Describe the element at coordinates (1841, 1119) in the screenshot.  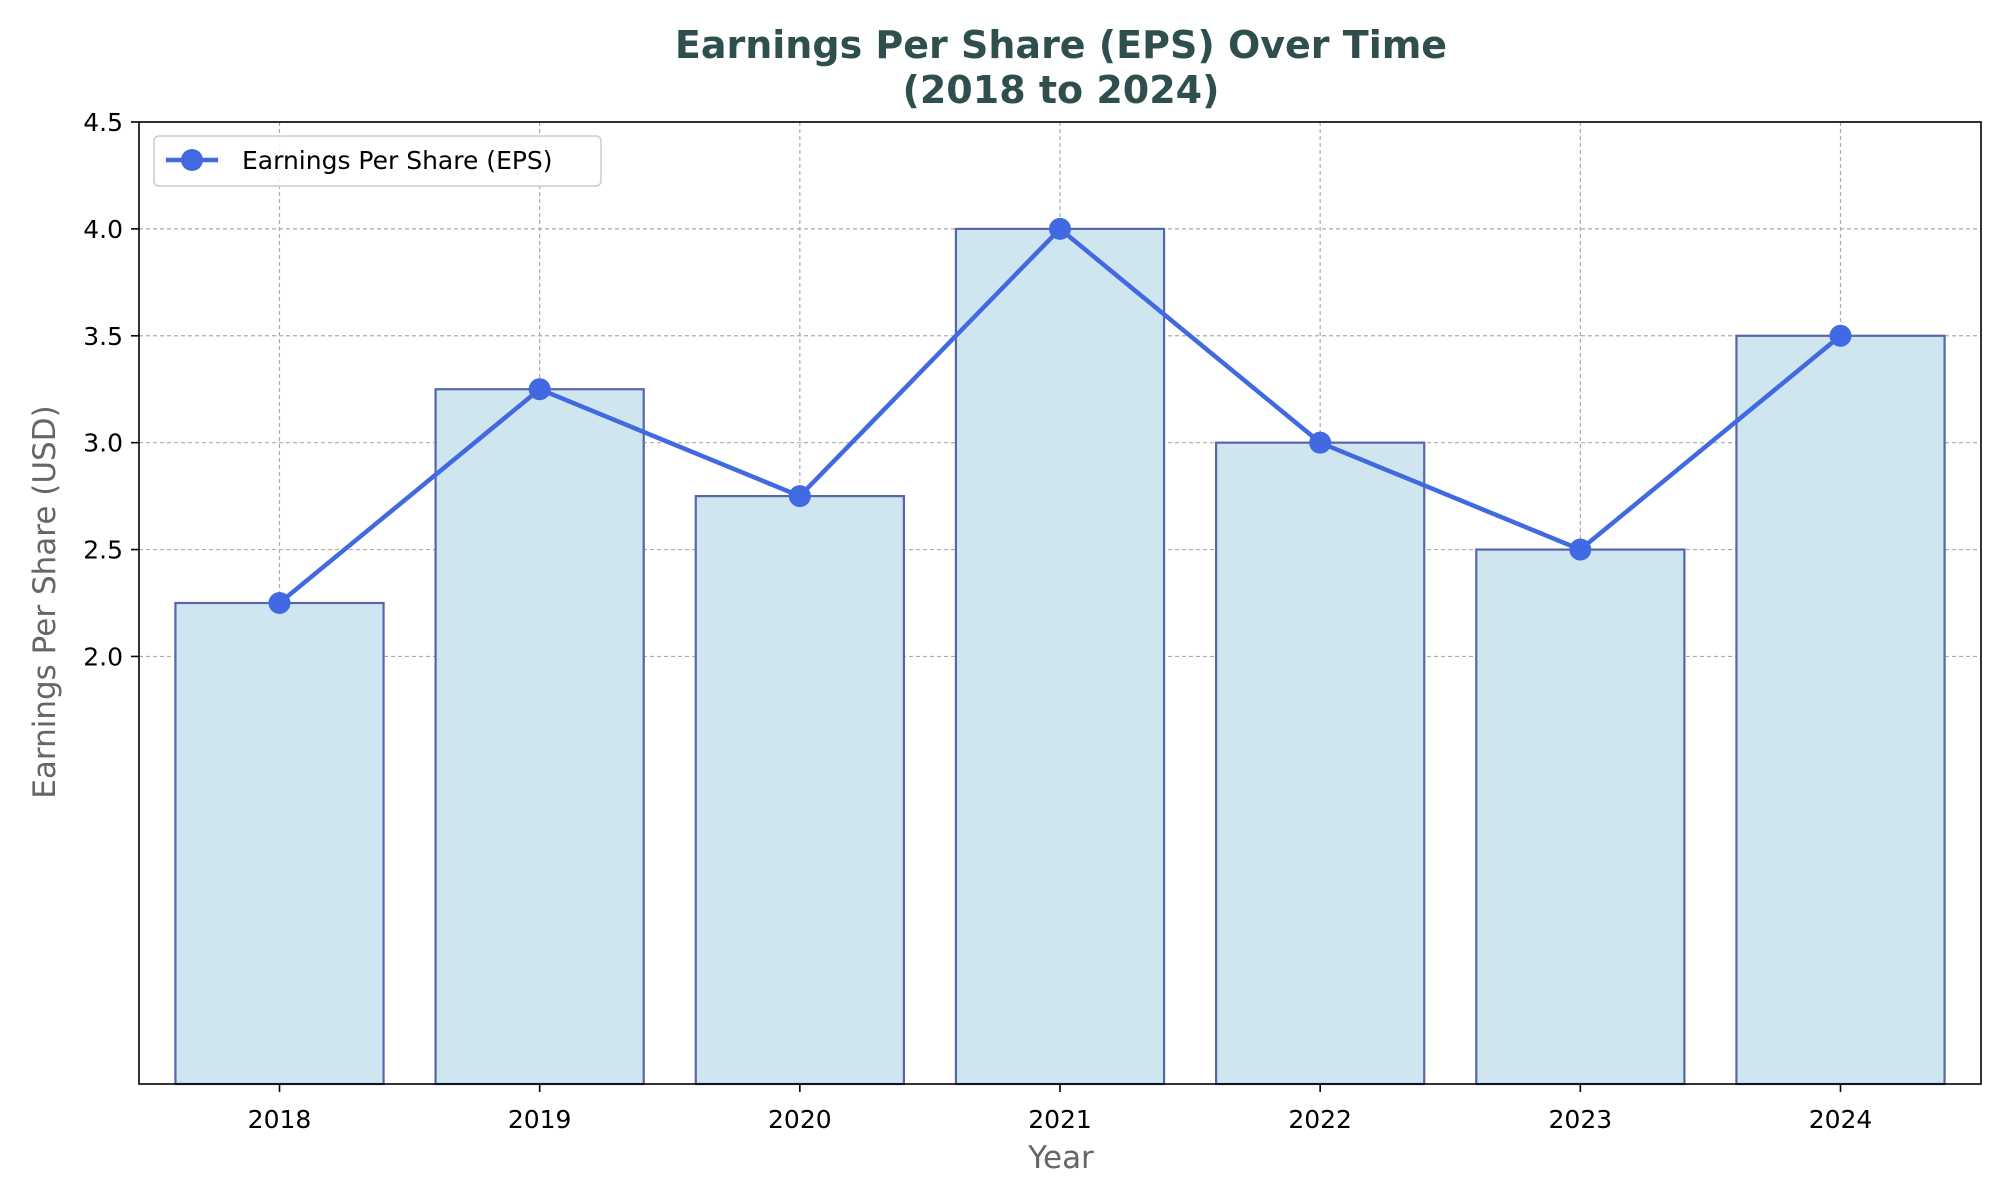
I see `x-tick-label: 2024` at that location.